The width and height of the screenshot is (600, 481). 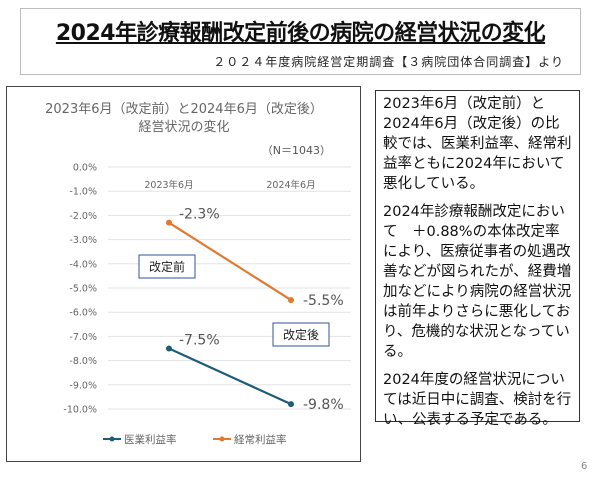 What do you see at coordinates (83, 264) in the screenshot?
I see `y-tick-label: -4.0%` at bounding box center [83, 264].